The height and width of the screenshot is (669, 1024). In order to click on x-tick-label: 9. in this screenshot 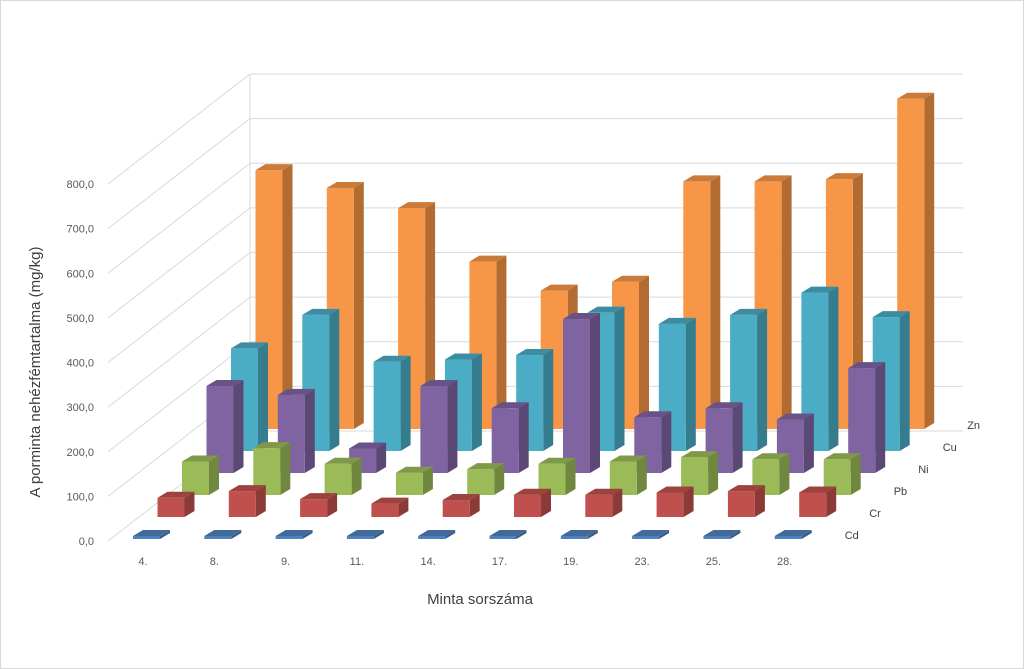, I will do `click(285, 562)`.